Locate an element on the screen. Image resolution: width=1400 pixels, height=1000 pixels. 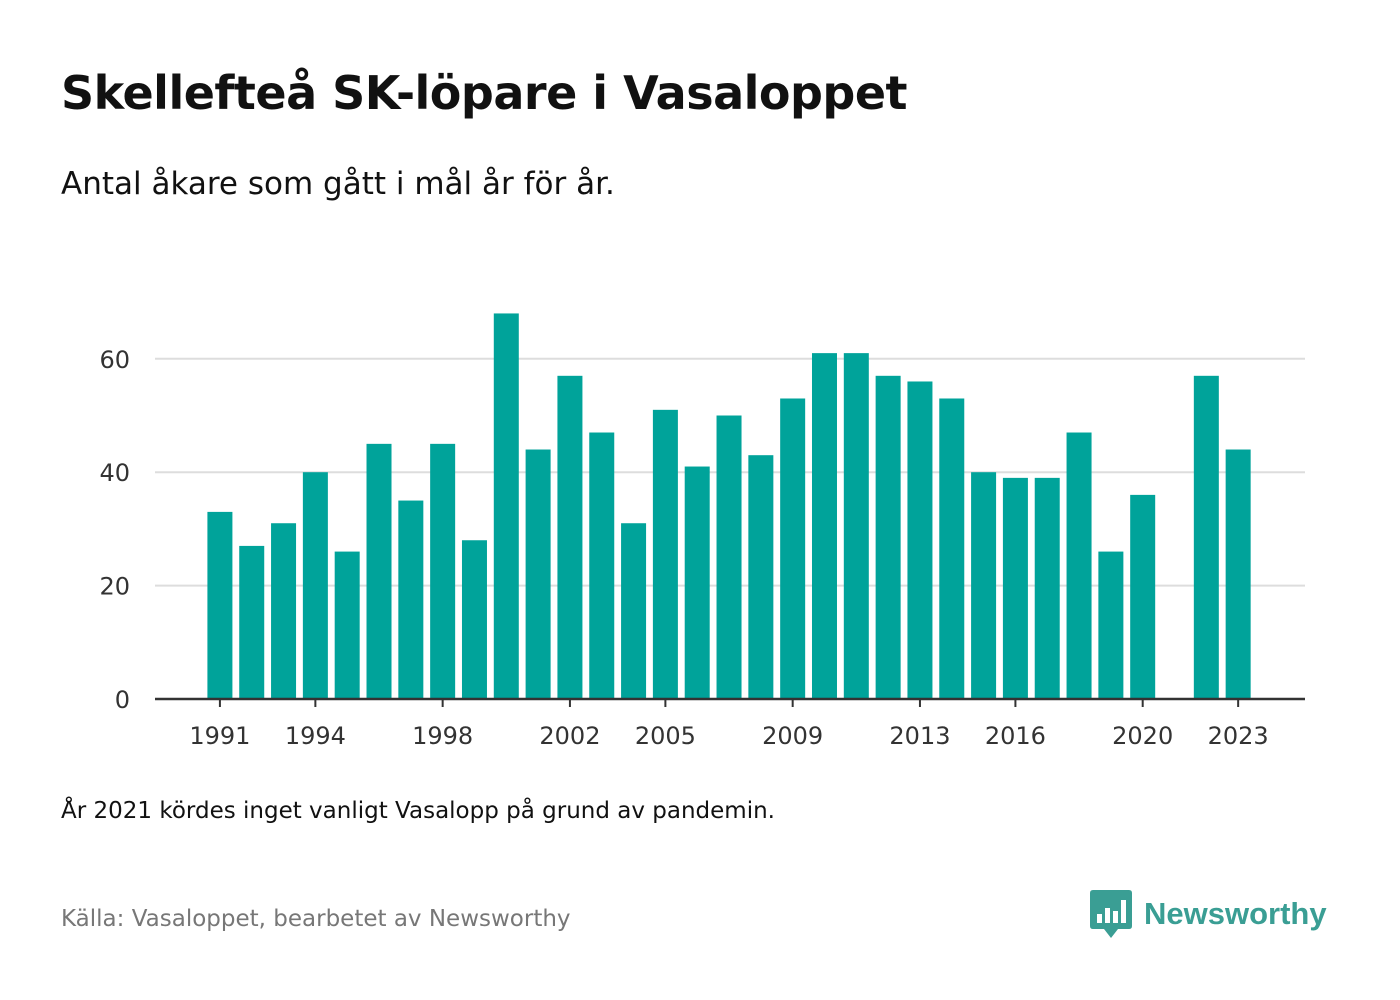
bar-2017 is located at coordinates (1047, 588).